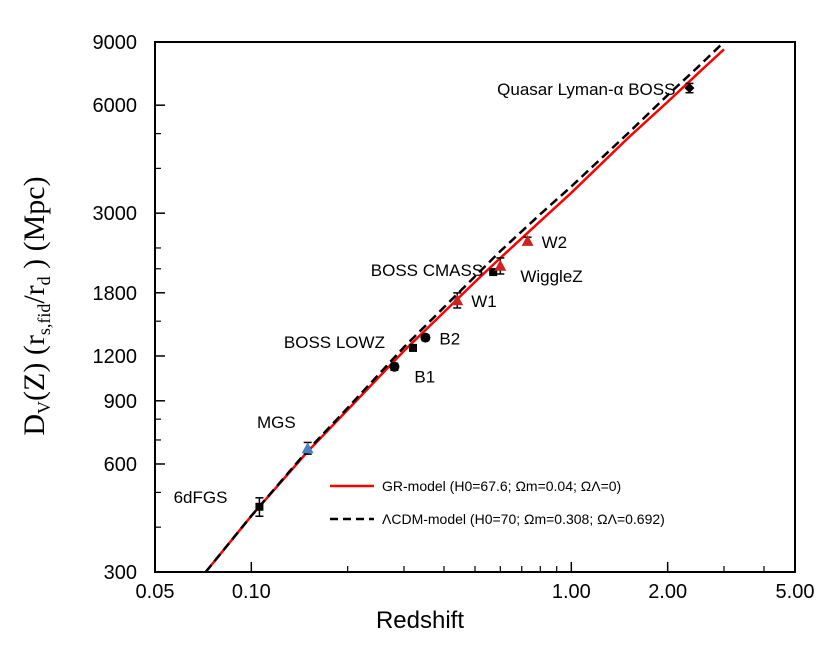 This screenshot has height=650, width=830. What do you see at coordinates (44, 320) in the screenshot?
I see `y-label-sub-sfid: s,fid` at bounding box center [44, 320].